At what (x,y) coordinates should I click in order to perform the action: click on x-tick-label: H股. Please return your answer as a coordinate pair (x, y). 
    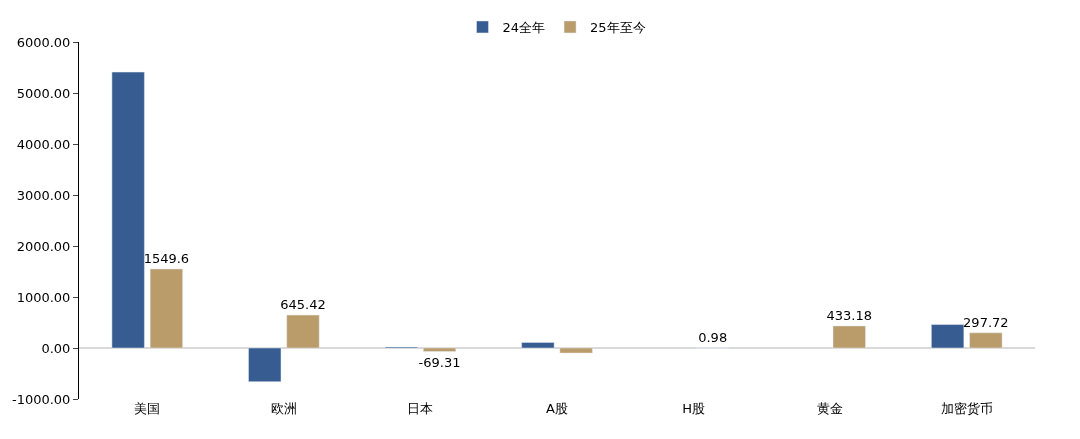
    Looking at the image, I should click on (693, 408).